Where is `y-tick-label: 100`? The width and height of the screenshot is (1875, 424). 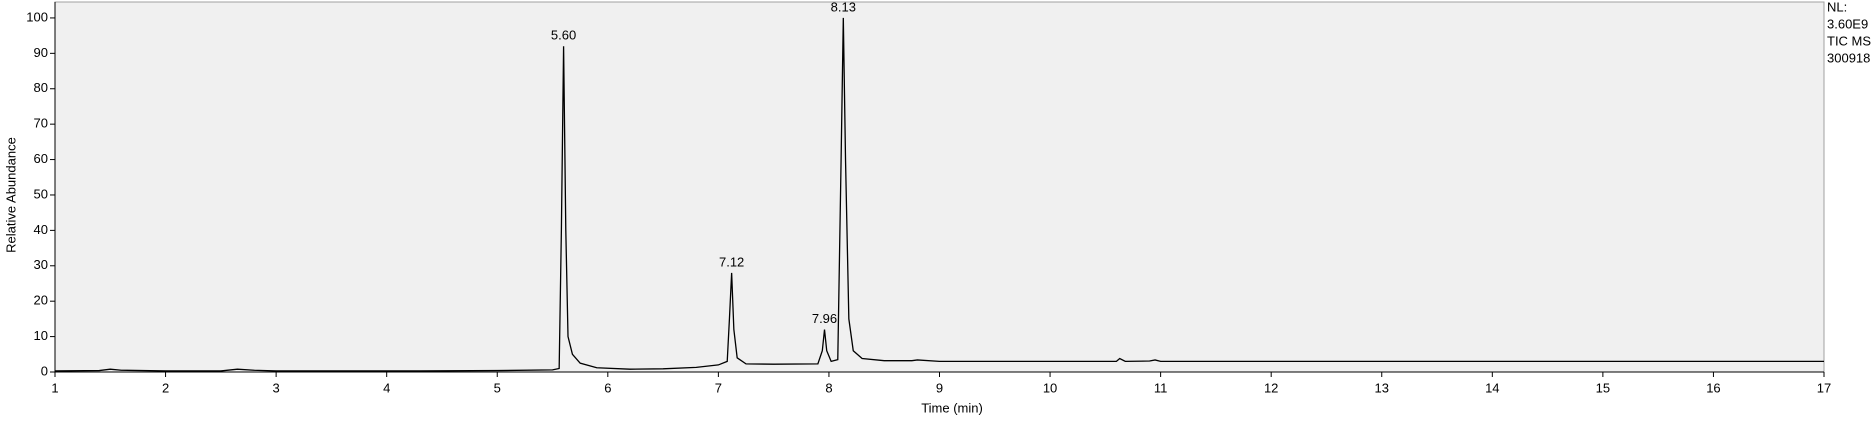
y-tick-label: 100 is located at coordinates (37, 16).